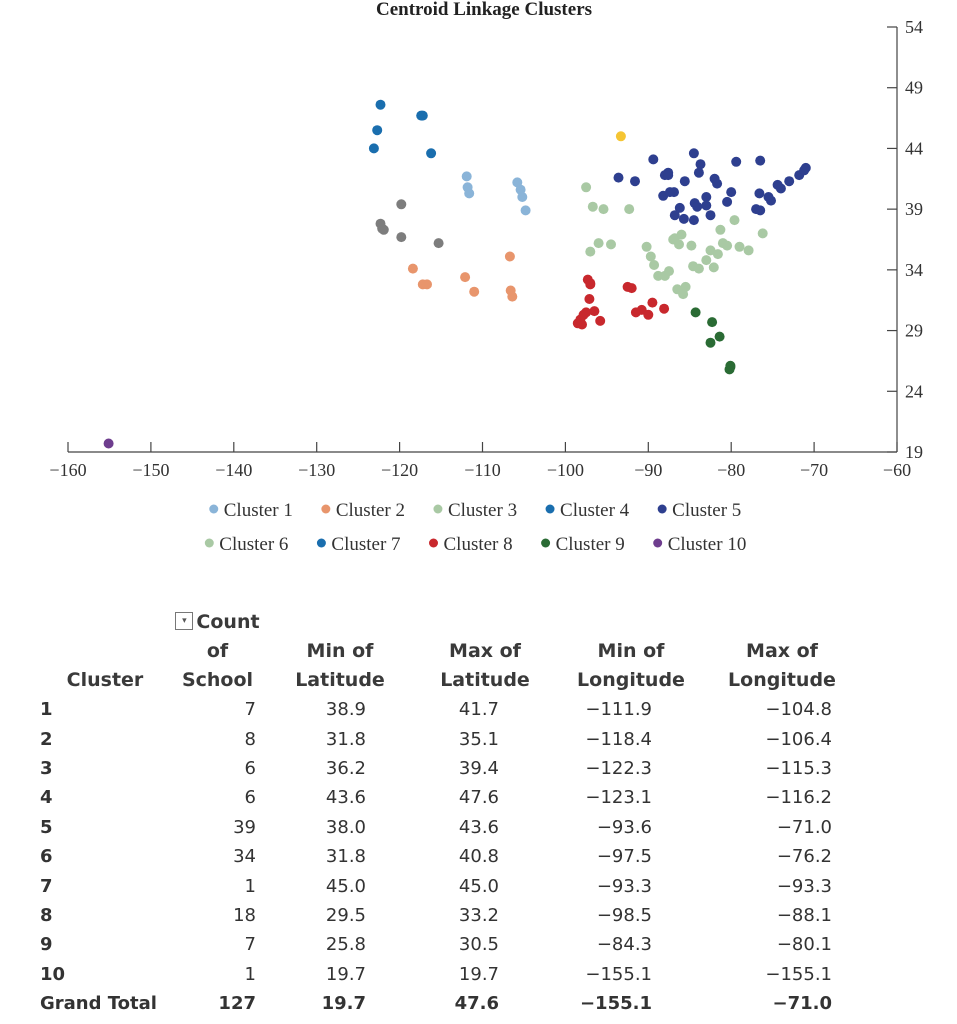  What do you see at coordinates (370, 510) in the screenshot?
I see `legend-label: Cluster 2` at bounding box center [370, 510].